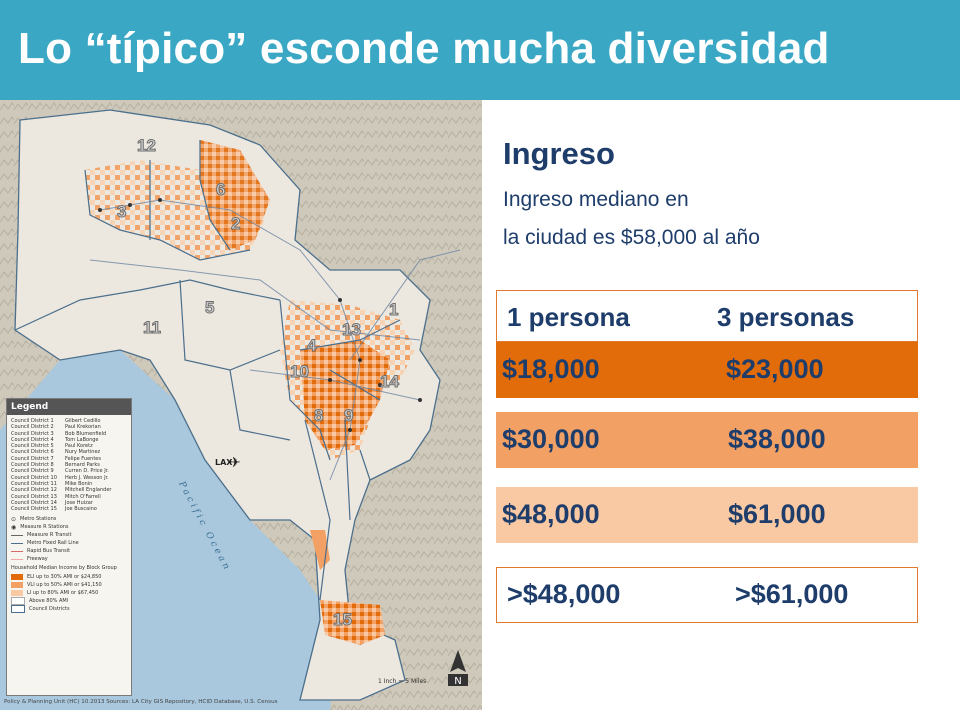 The height and width of the screenshot is (720, 960). What do you see at coordinates (707, 515) in the screenshot?
I see `income-row-li: $48,000 $61,000` at bounding box center [707, 515].